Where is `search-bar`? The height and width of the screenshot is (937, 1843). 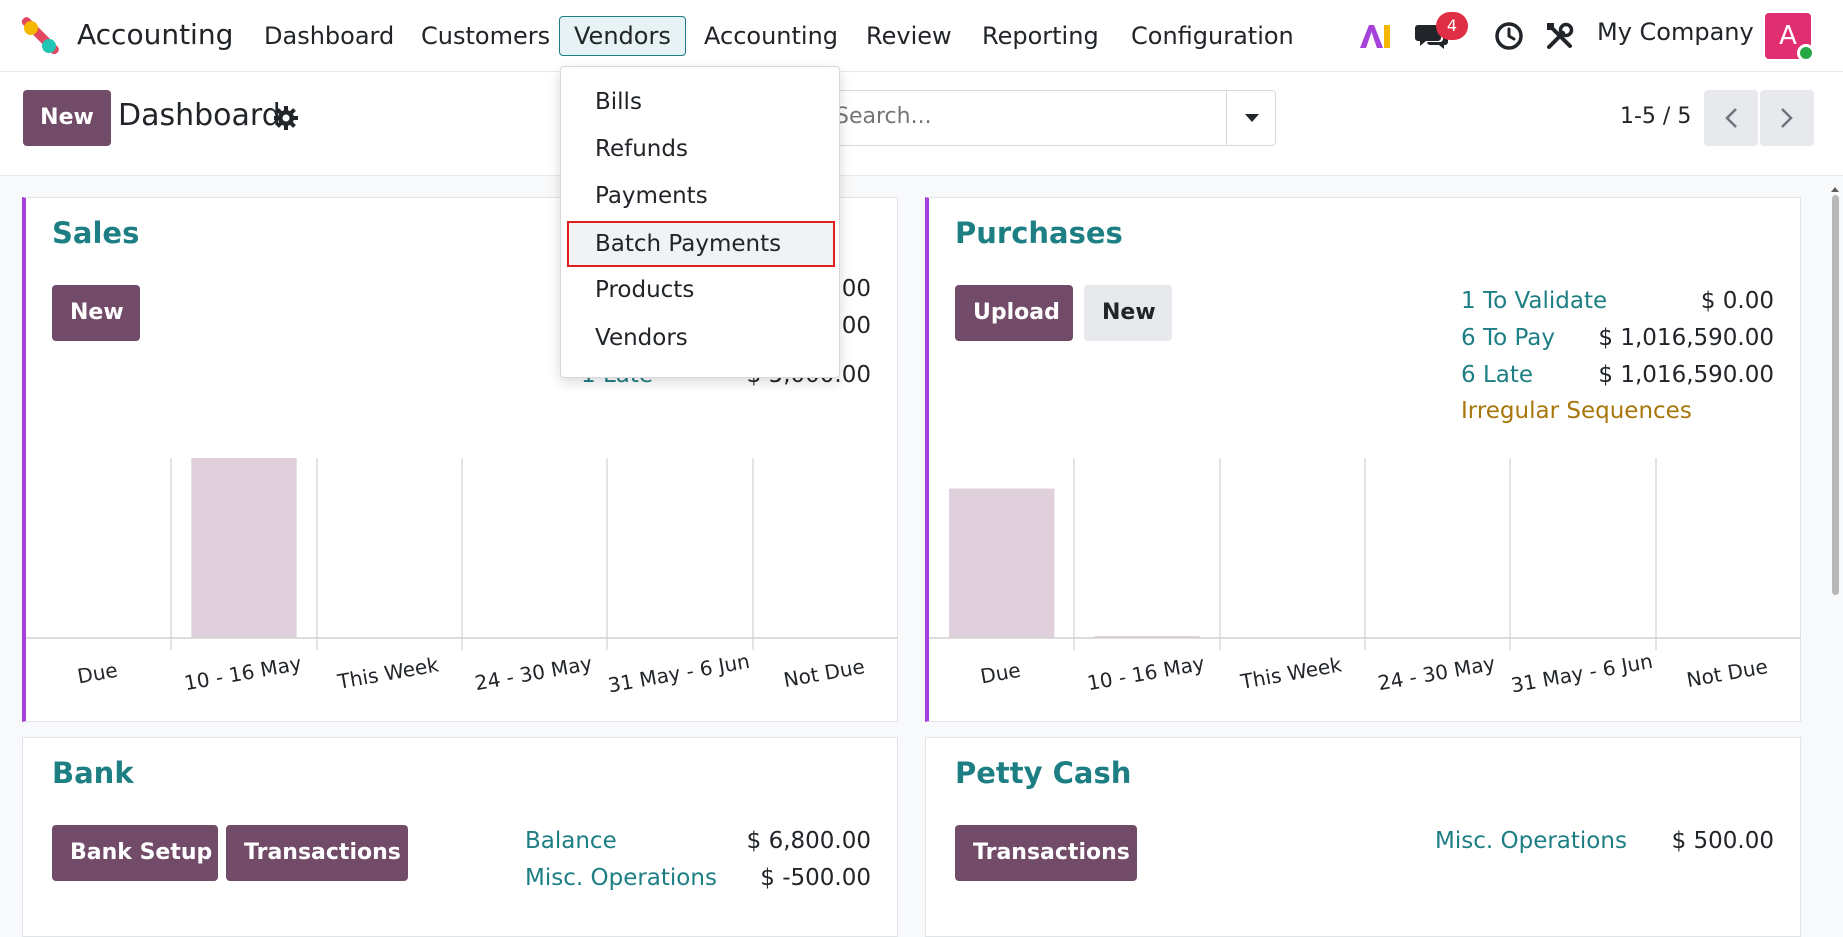
search-bar is located at coordinates (1048, 118).